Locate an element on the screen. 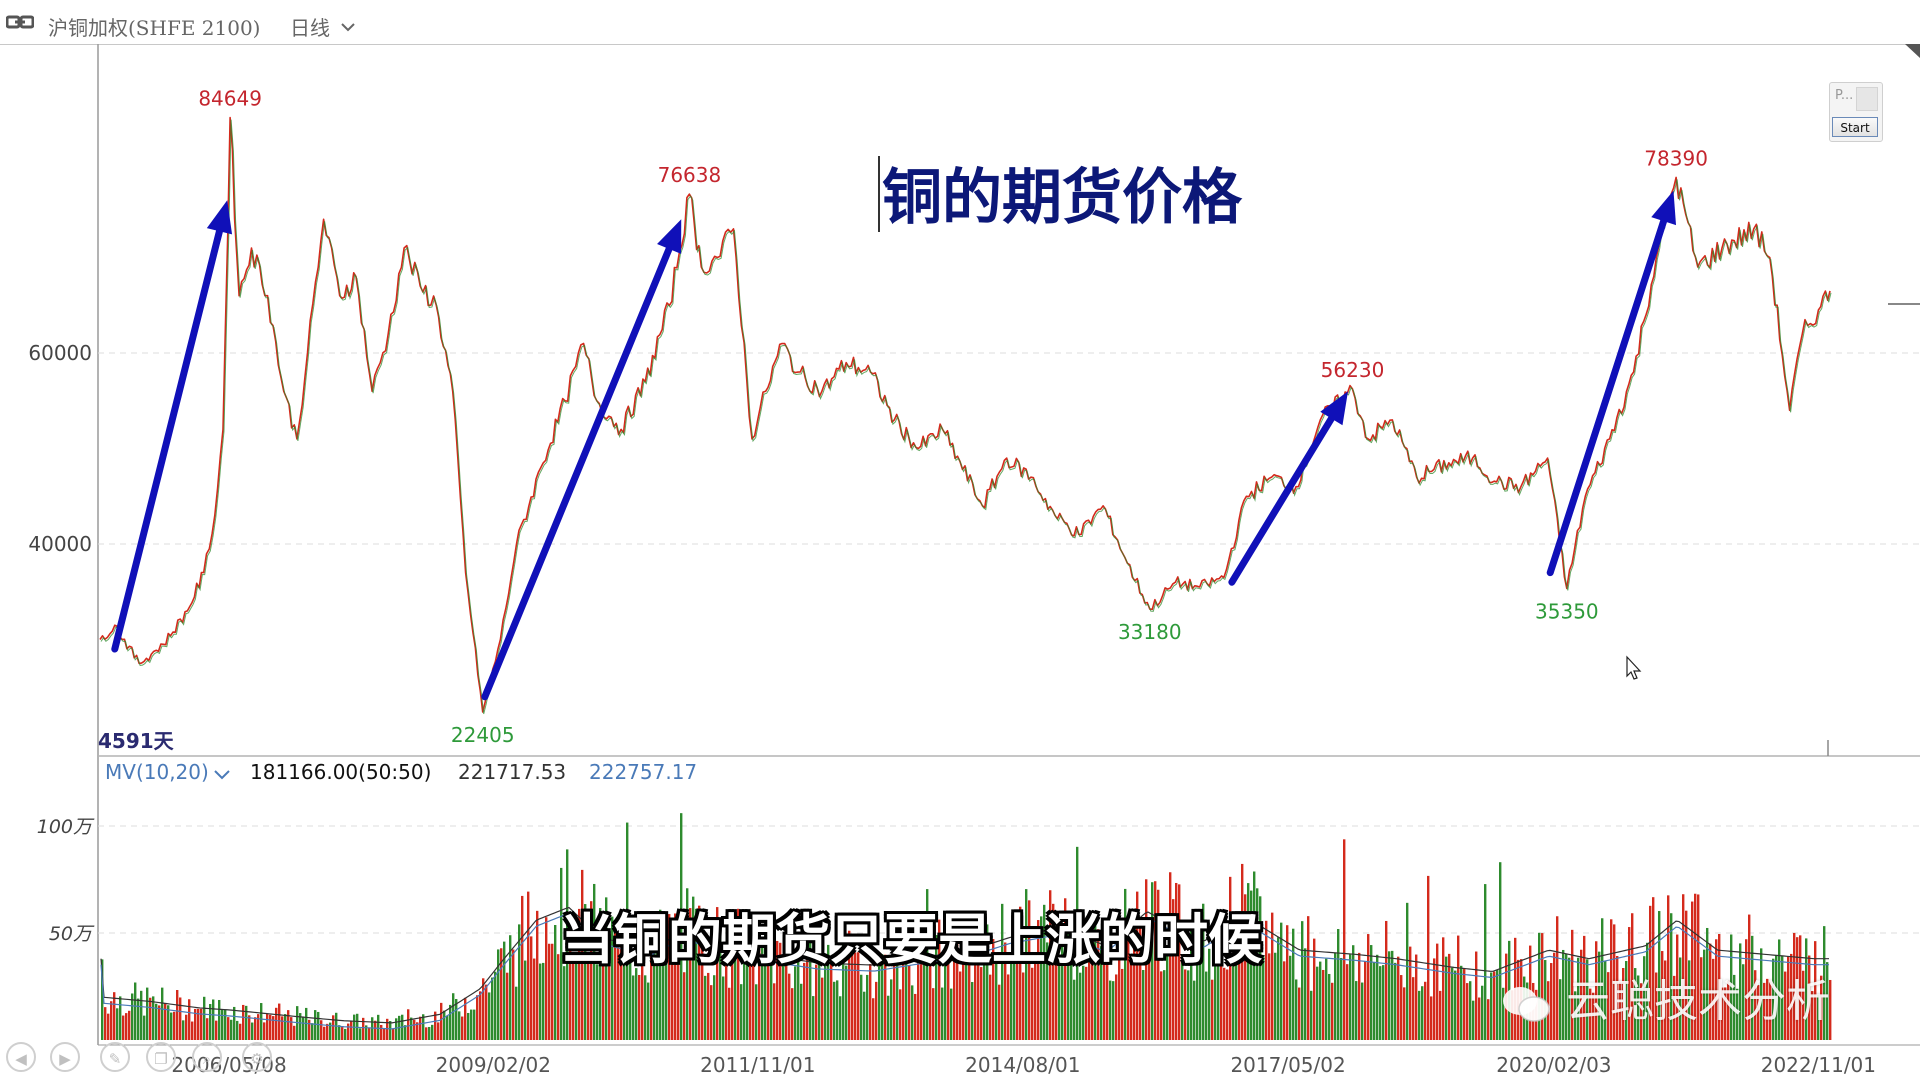 Image resolution: width=1920 pixels, height=1080 pixels. settings-icon: ⚙ is located at coordinates (257, 1057).